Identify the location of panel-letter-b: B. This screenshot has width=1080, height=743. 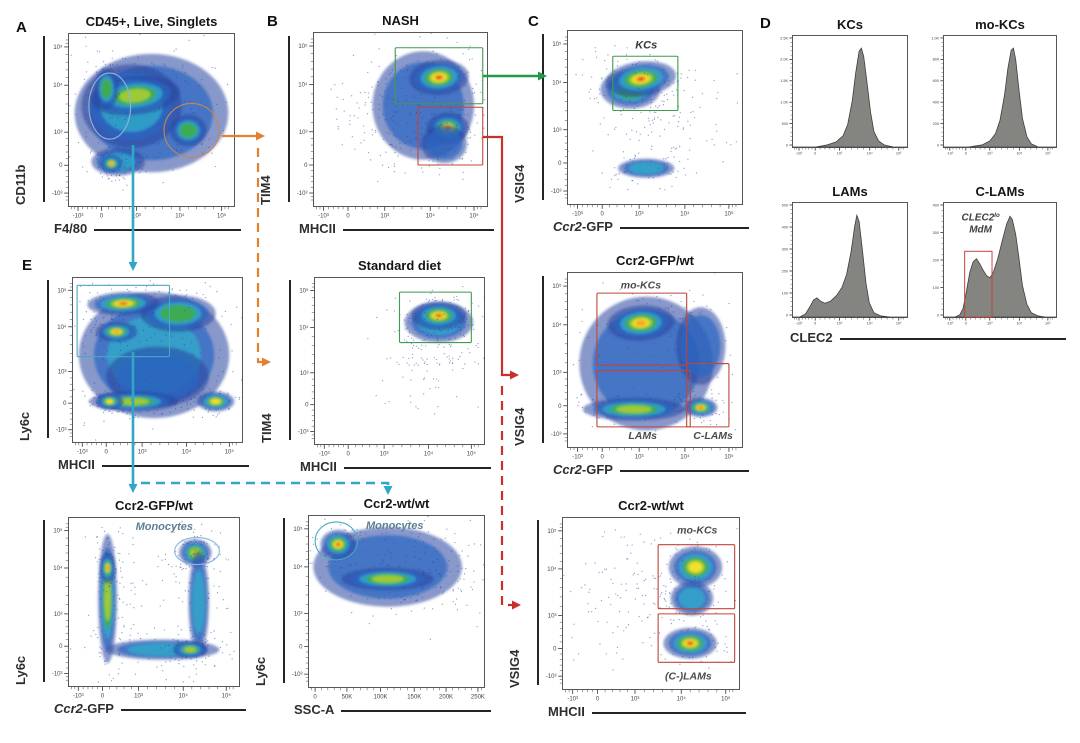
(272, 21).